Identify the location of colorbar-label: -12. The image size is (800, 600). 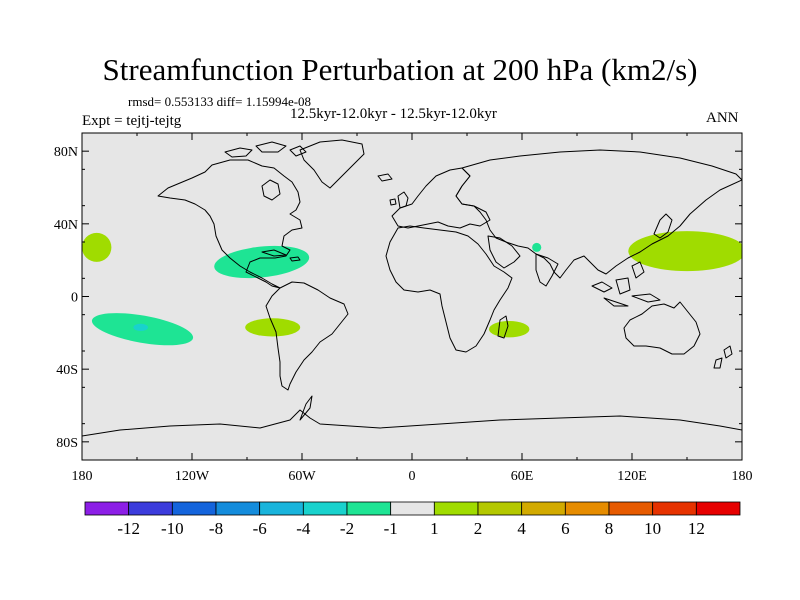
(128, 528).